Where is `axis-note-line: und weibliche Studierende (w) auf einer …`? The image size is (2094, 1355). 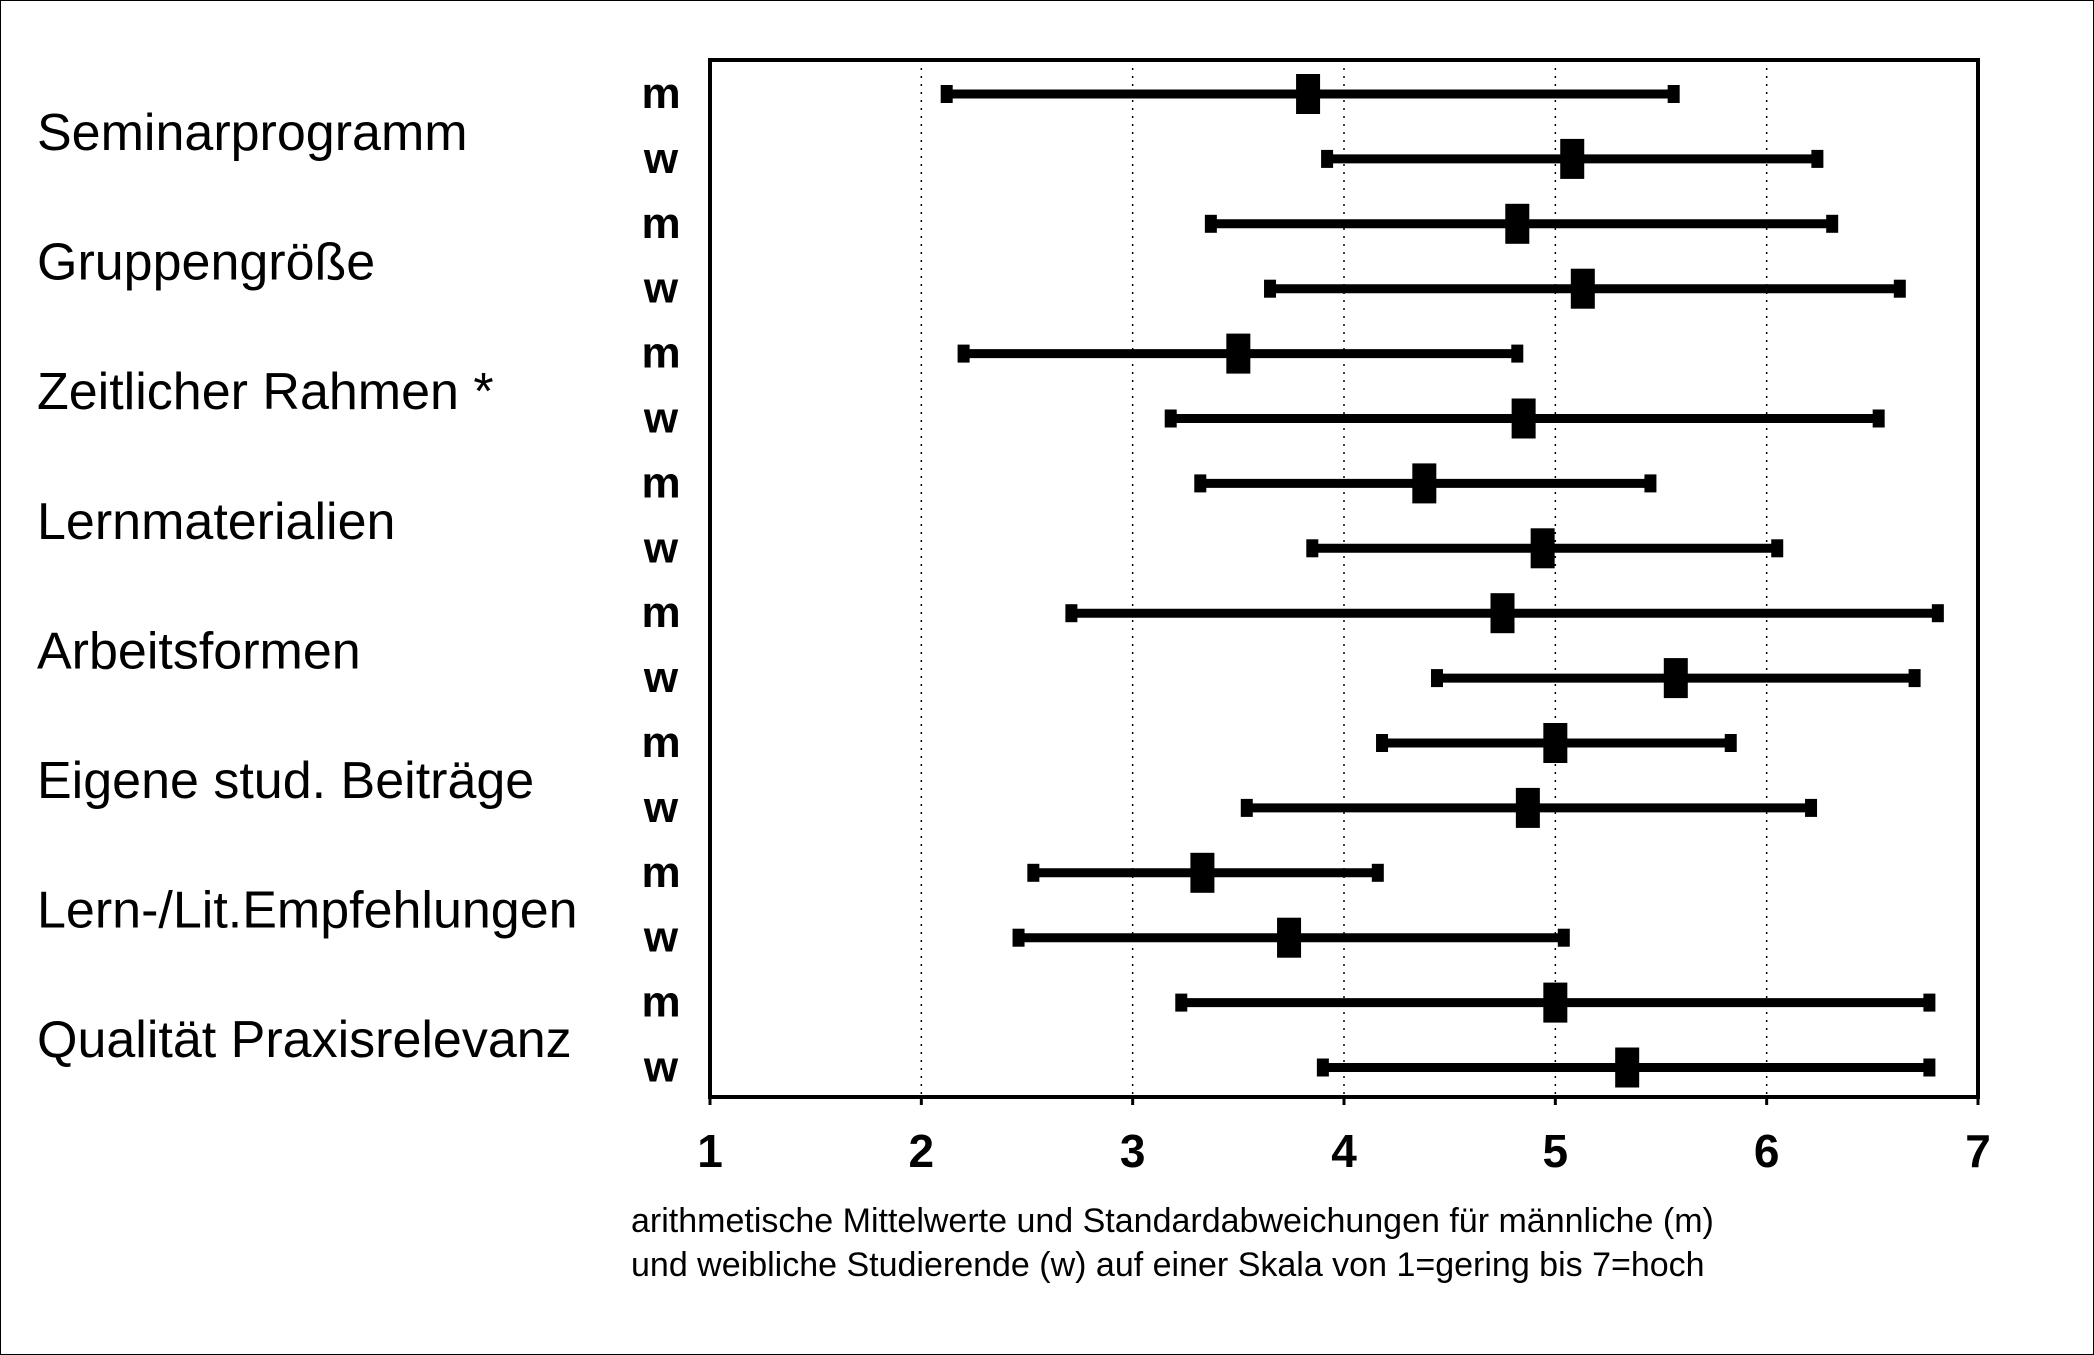 axis-note-line: und weibliche Studierende (w) auf einer … is located at coordinates (1168, 1265).